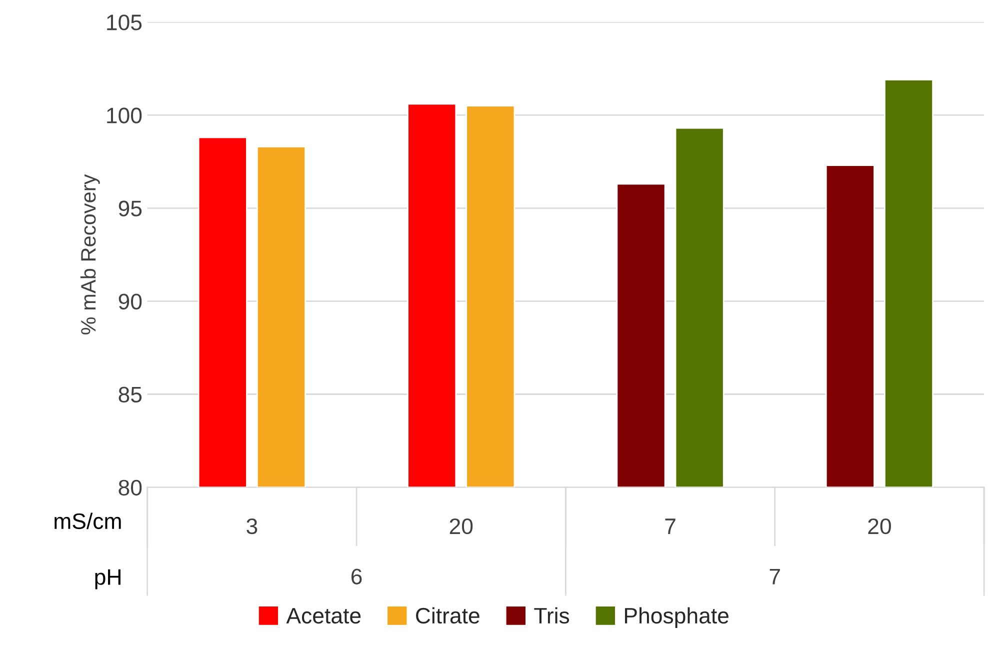 Image resolution: width=989 pixels, height=648 pixels. What do you see at coordinates (323, 616) in the screenshot?
I see `legend-label: Acetate` at bounding box center [323, 616].